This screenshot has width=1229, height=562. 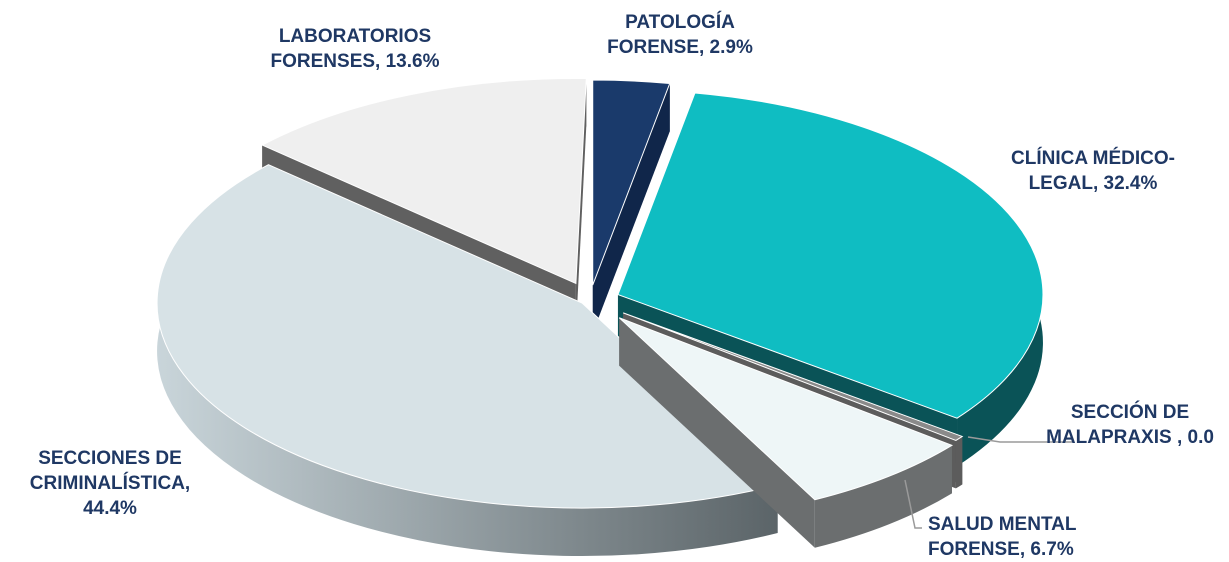 I want to click on label-laboratorios-line2: FORENSES, 13.6%, so click(x=355, y=61).